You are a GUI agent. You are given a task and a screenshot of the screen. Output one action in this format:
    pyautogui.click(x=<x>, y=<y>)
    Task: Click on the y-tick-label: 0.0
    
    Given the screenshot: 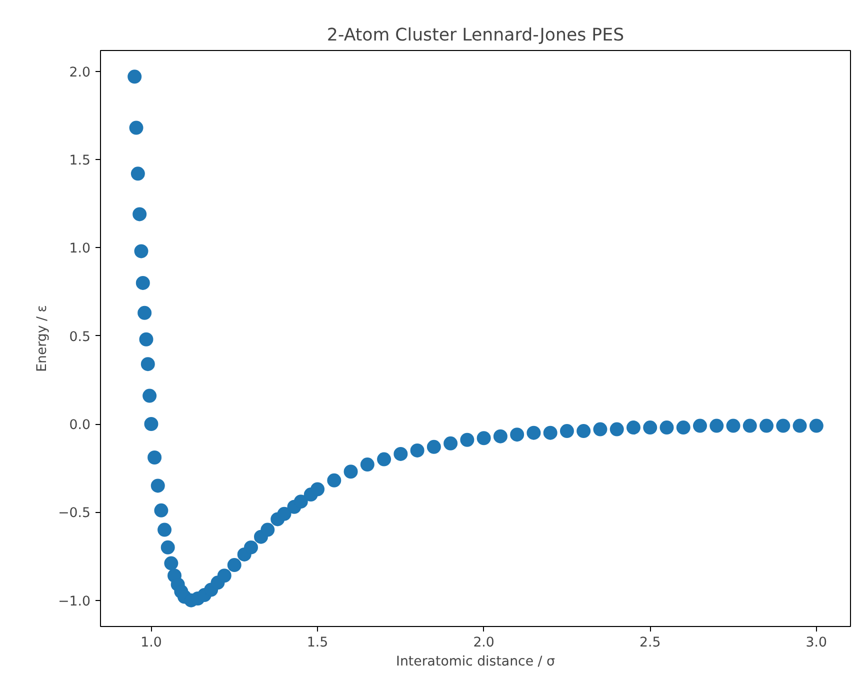 What is the action you would take?
    pyautogui.click(x=80, y=426)
    